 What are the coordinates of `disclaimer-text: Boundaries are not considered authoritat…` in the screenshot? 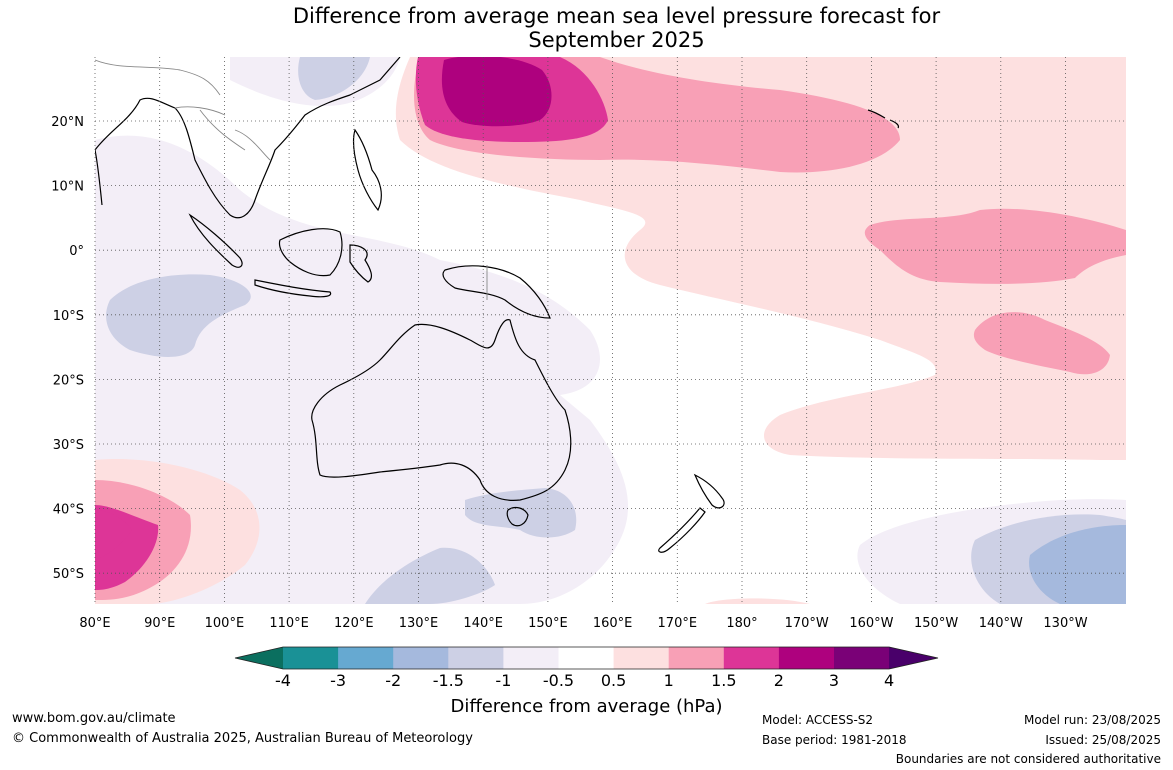 It's located at (1028, 759).